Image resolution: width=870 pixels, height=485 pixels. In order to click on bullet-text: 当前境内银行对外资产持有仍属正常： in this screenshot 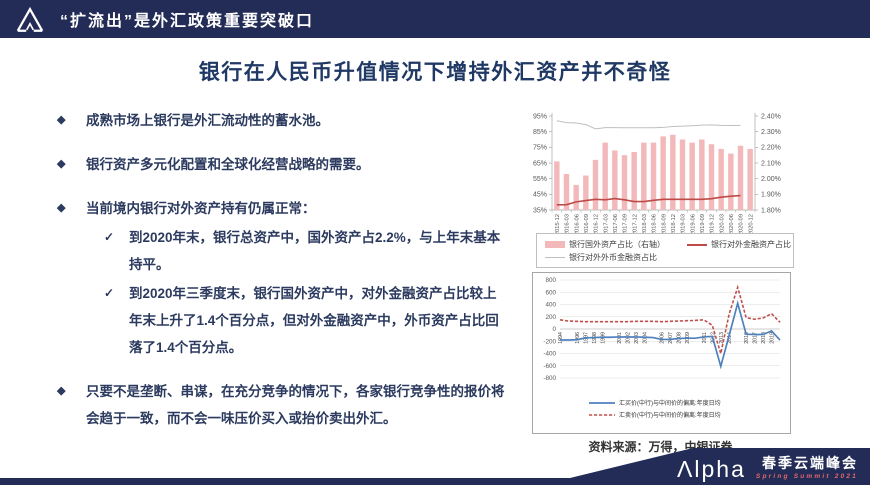, I will do `click(201, 208)`.